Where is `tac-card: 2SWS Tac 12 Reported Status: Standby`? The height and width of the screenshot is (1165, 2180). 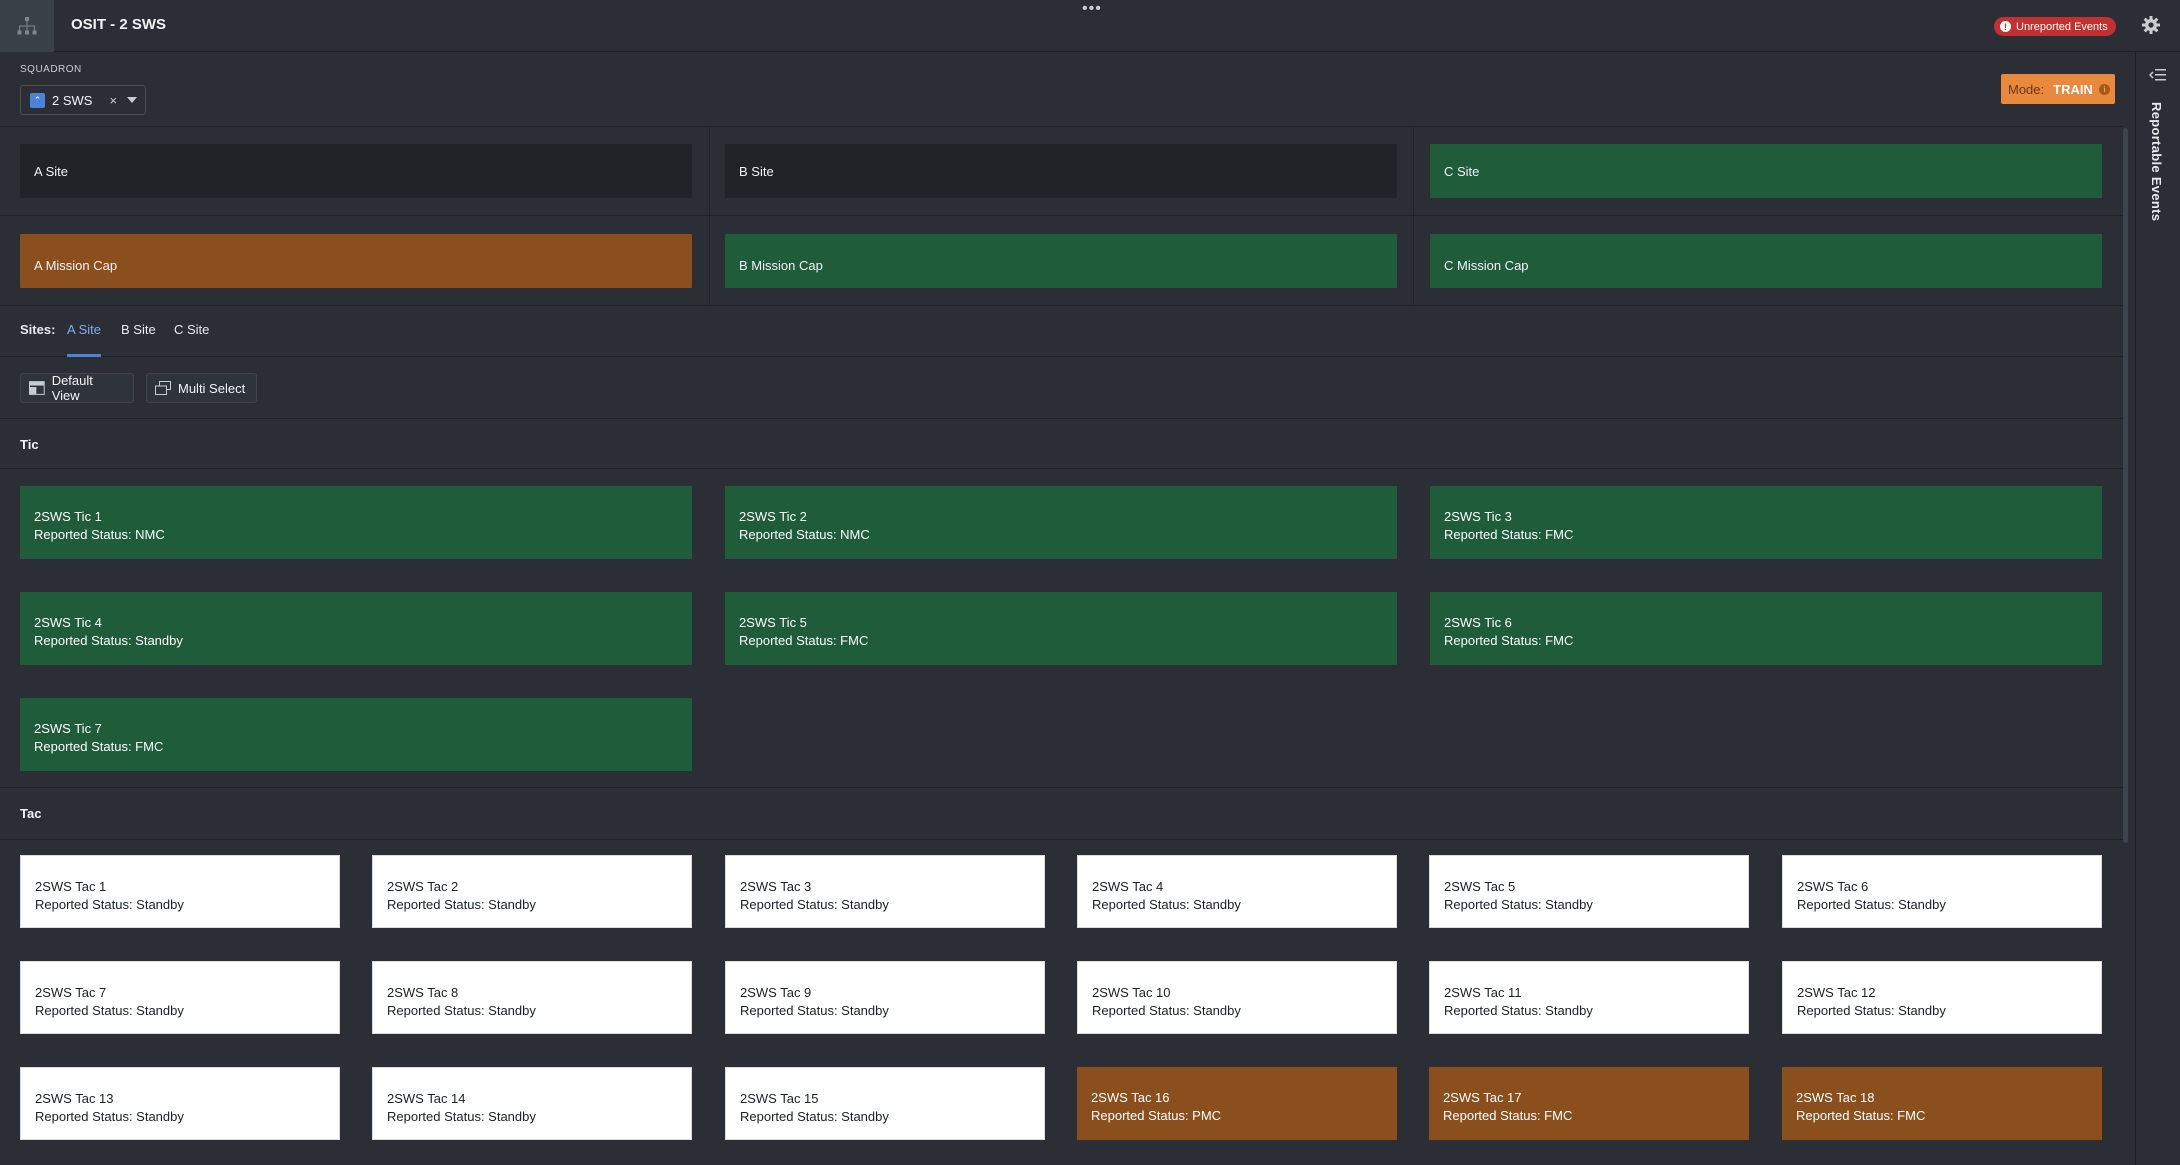
tac-card: 2SWS Tac 12 Reported Status: Standby is located at coordinates (1942, 997).